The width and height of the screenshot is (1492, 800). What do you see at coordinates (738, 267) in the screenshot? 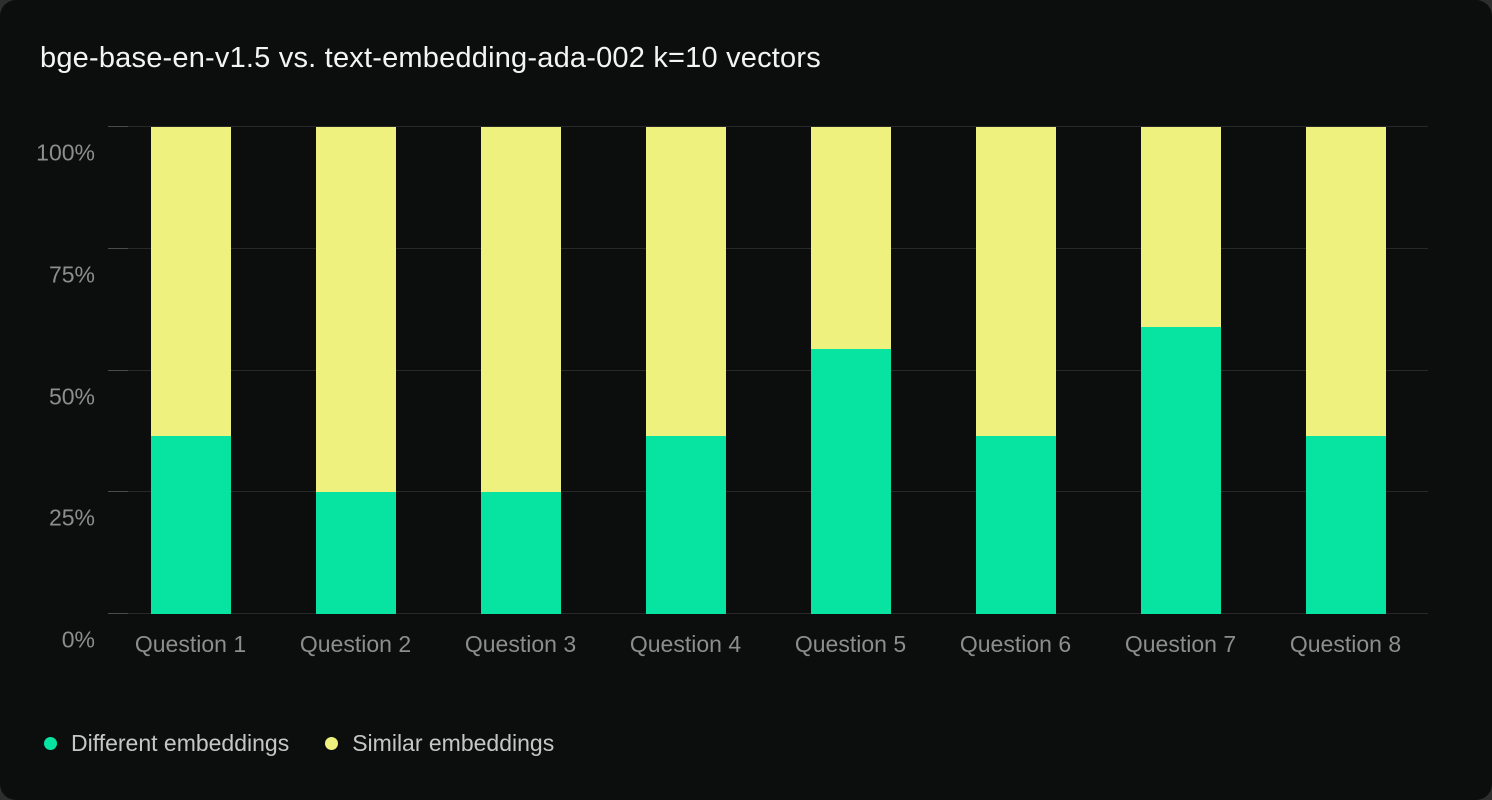
I see `gridline-75: 75%` at bounding box center [738, 267].